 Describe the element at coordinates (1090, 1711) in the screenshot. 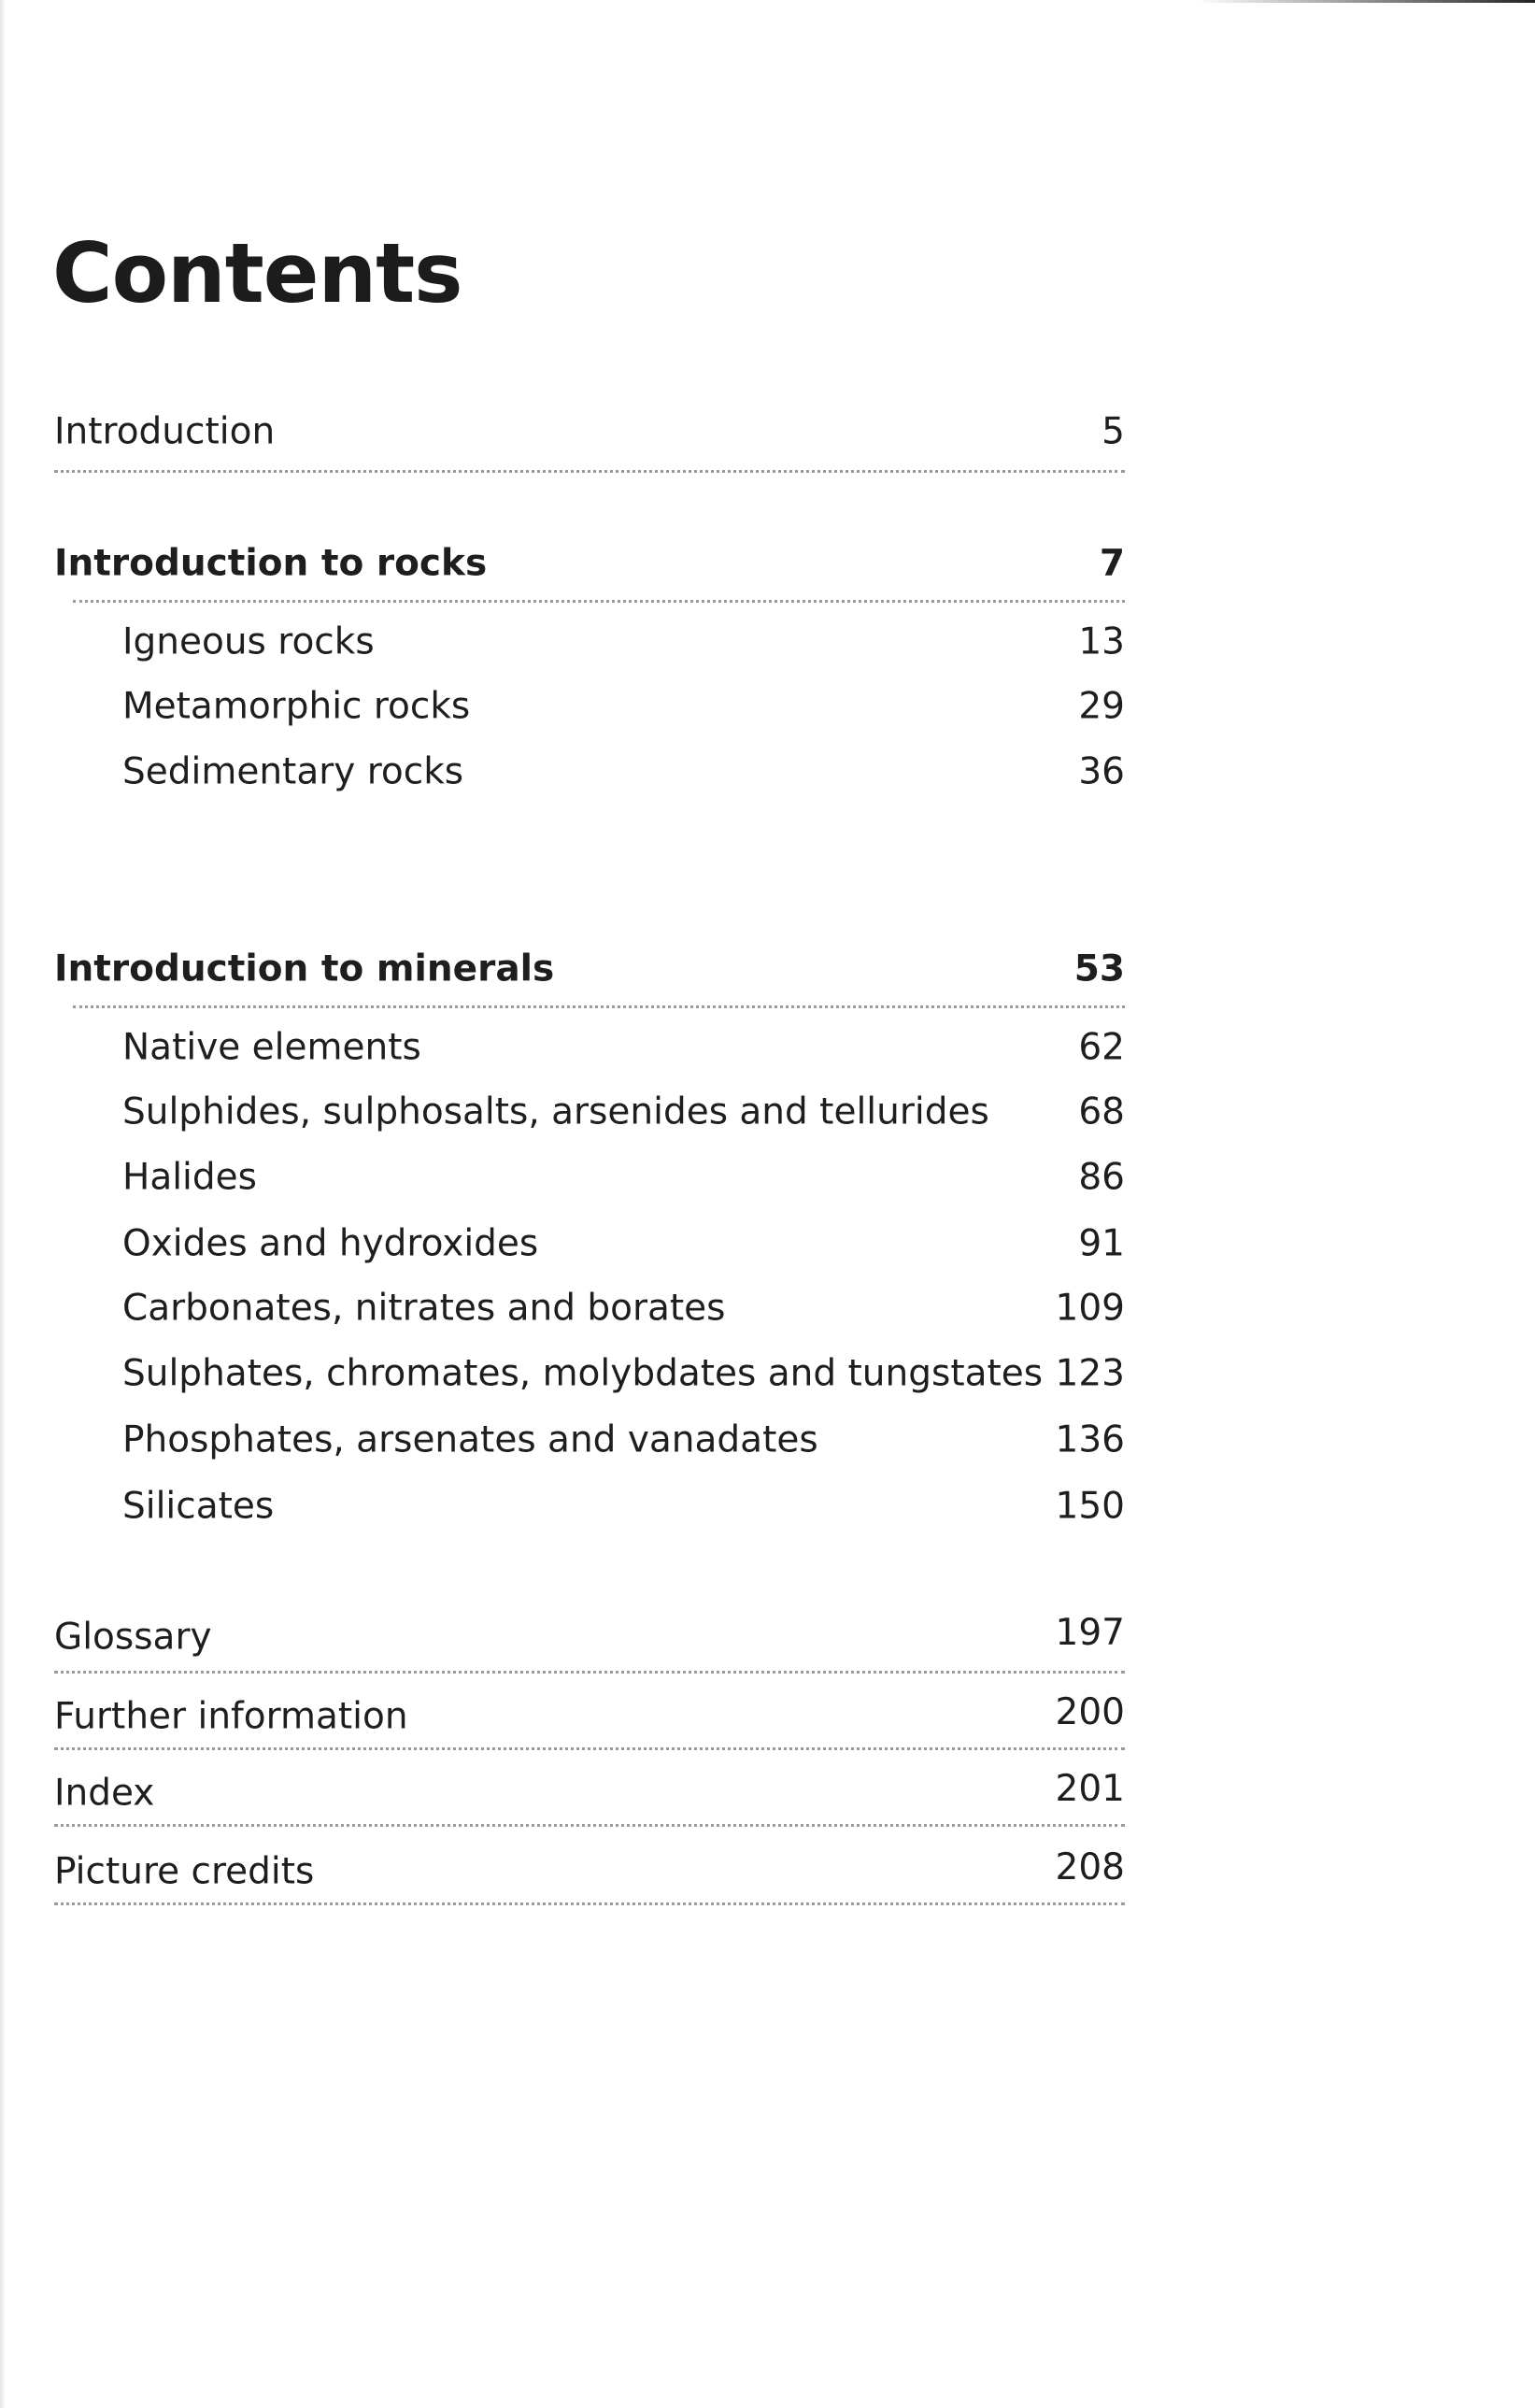

I see `toc-entry-page: 200` at that location.